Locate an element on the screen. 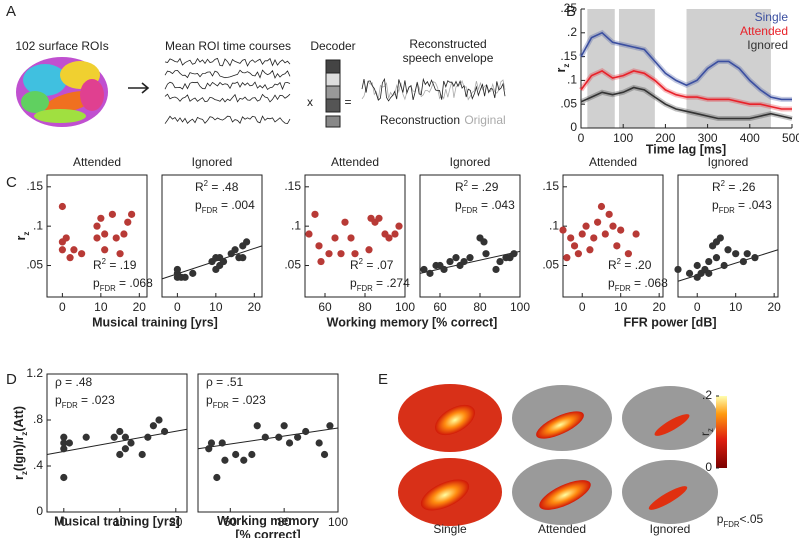  y-axis-label: rz(Ign)/rz(Att) is located at coordinates (20, 443).